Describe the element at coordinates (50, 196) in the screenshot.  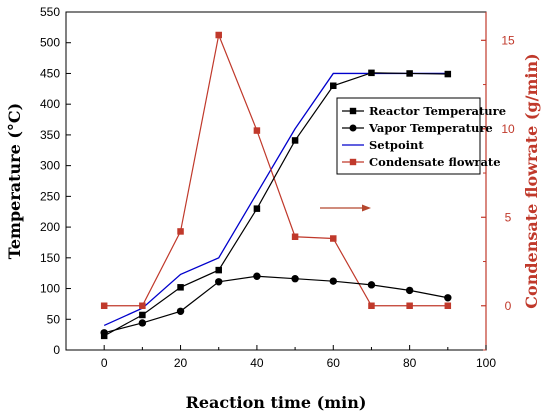
I see `y-tick-label: 250` at that location.